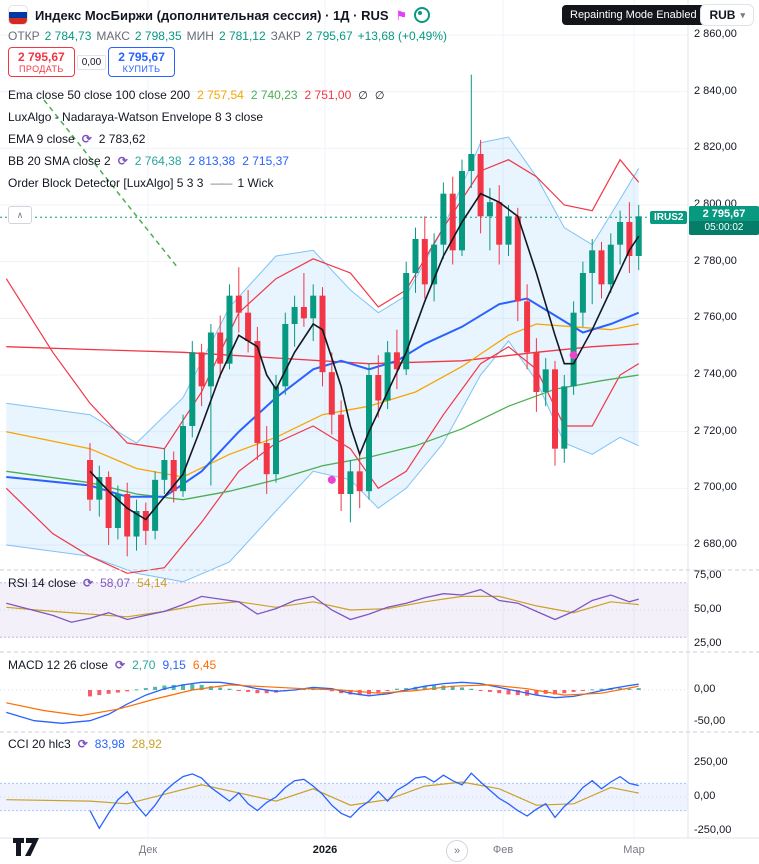 This screenshot has width=759, height=864. Describe the element at coordinates (715, 317) in the screenshot. I see `price-axis-label: 2 760,00` at that location.